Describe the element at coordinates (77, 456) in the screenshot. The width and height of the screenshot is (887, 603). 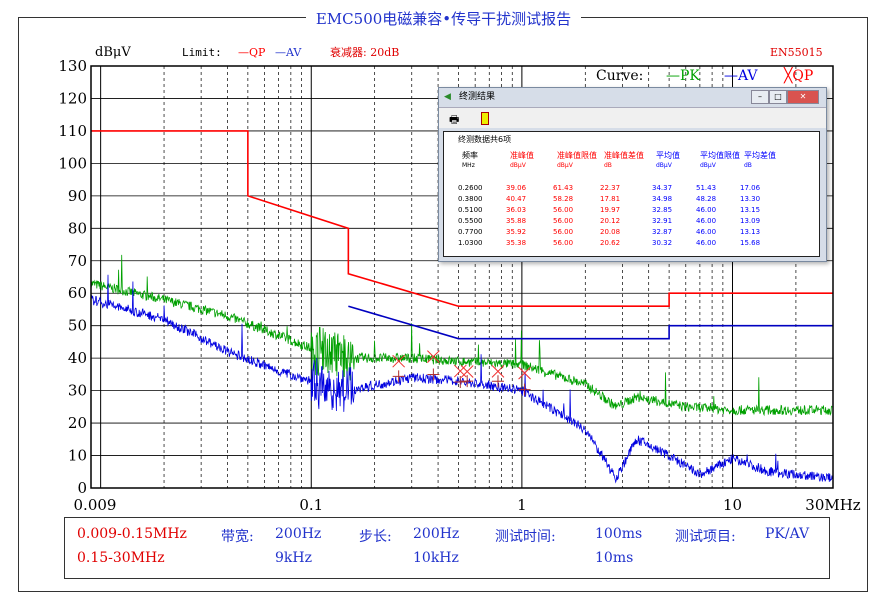
I see `y-tick-label: 10` at that location.